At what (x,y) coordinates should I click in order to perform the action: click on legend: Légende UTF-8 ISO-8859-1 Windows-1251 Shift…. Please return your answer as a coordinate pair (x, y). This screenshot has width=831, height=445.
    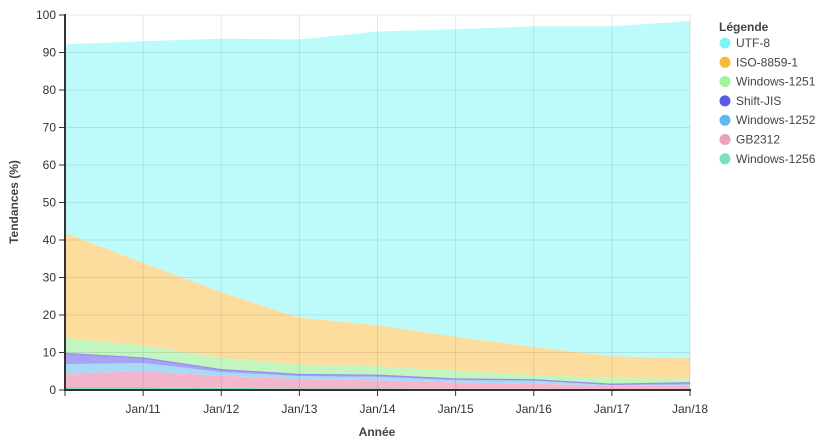
    Looking at the image, I should click on (767, 93).